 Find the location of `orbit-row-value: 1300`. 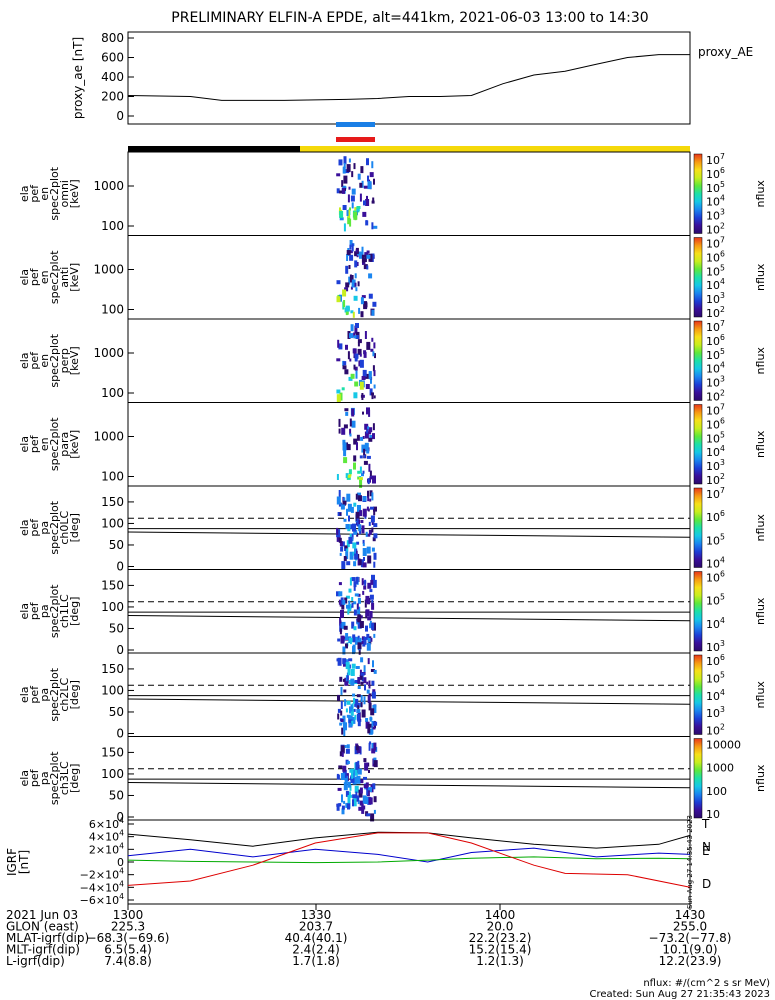

orbit-row-value: 1300 is located at coordinates (128, 915).